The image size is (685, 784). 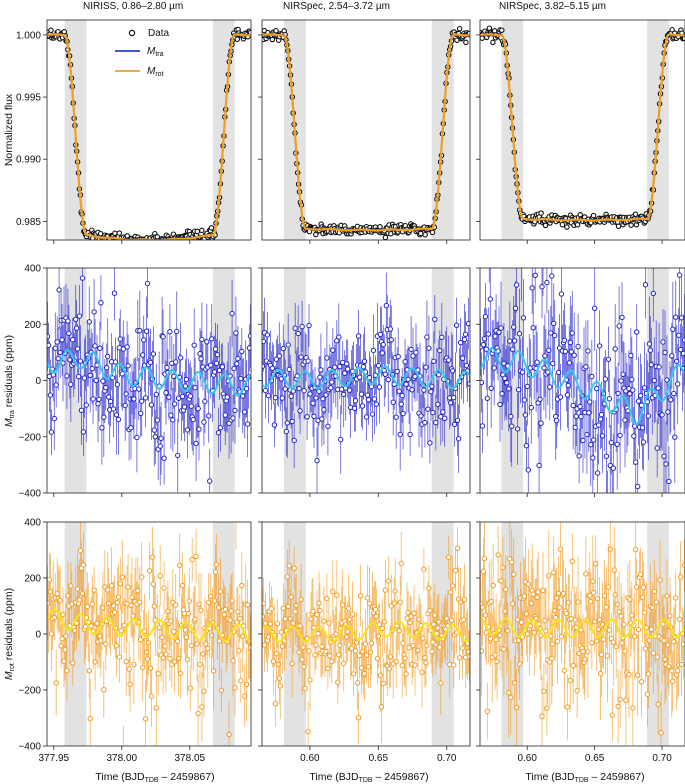 I want to click on panel-row1-col3, so click(x=580, y=131).